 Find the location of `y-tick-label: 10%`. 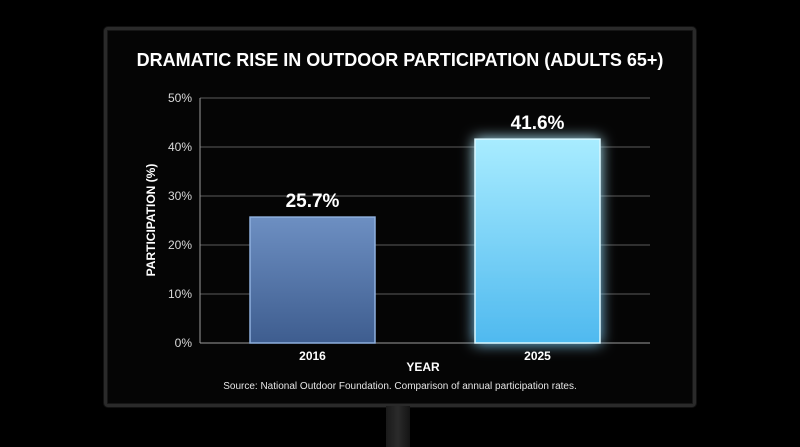

y-tick-label: 10% is located at coordinates (180, 294).